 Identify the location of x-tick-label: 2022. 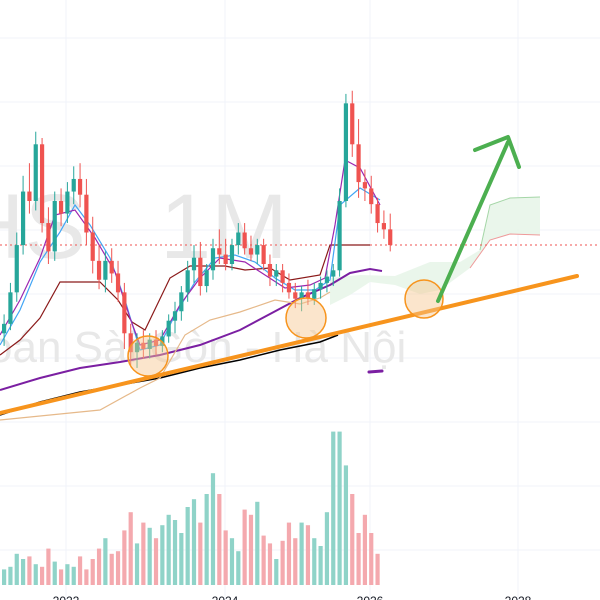
(66, 597).